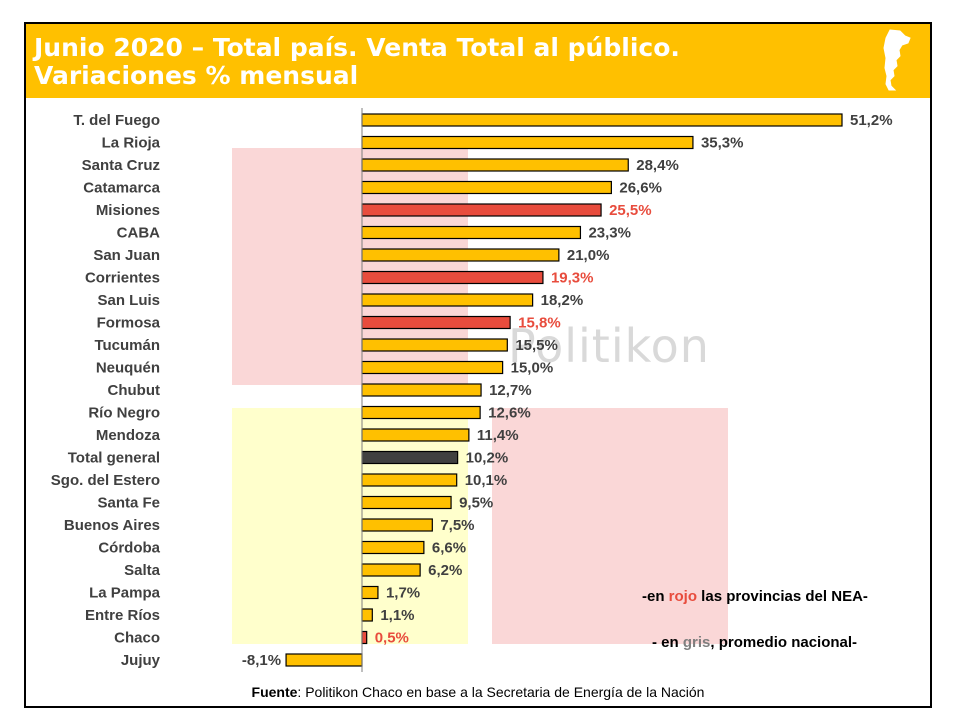  I want to click on category-label: La Rioja, so click(131, 143).